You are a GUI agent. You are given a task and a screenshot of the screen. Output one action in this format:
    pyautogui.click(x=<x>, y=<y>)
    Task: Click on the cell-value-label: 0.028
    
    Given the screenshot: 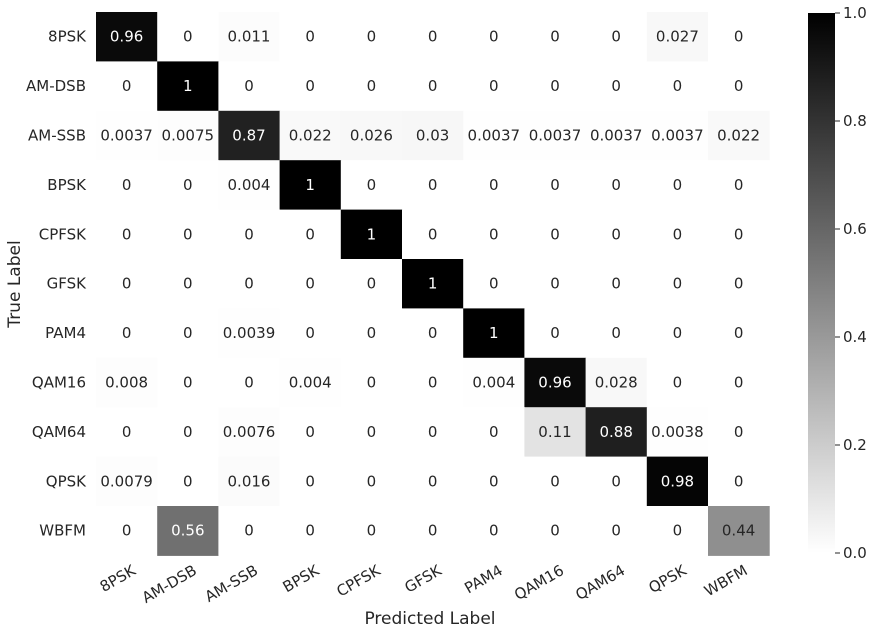 What is the action you would take?
    pyautogui.click(x=616, y=383)
    